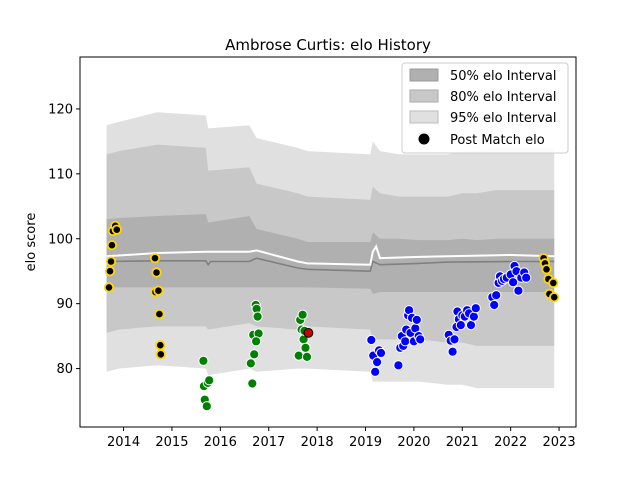 The image size is (640, 480). Describe the element at coordinates (365, 442) in the screenshot. I see `x-tick-label: 2019` at that location.